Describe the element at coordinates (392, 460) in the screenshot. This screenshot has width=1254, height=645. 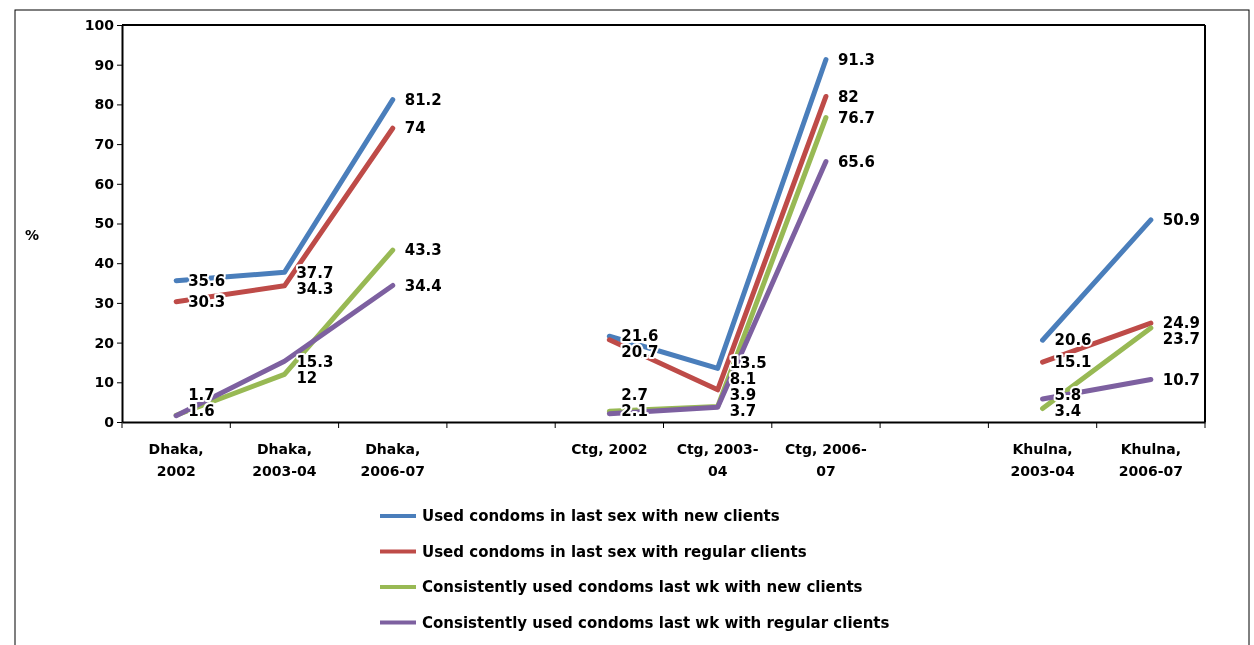
I see `x-tick-label: Dhaka, 2006-07` at that location.